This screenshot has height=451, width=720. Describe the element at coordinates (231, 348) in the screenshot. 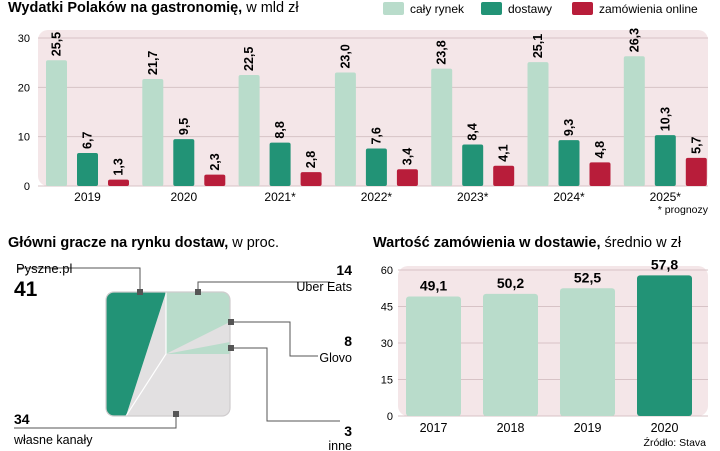

I see `marker-inne` at that location.